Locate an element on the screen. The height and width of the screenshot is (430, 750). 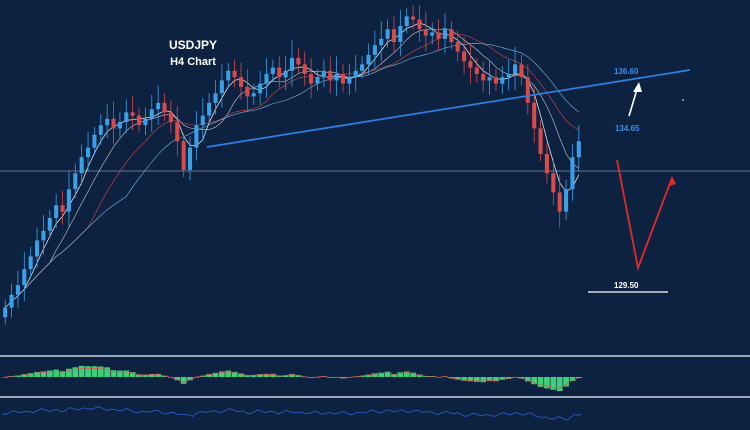
oscillator-line is located at coordinates (292, 413).